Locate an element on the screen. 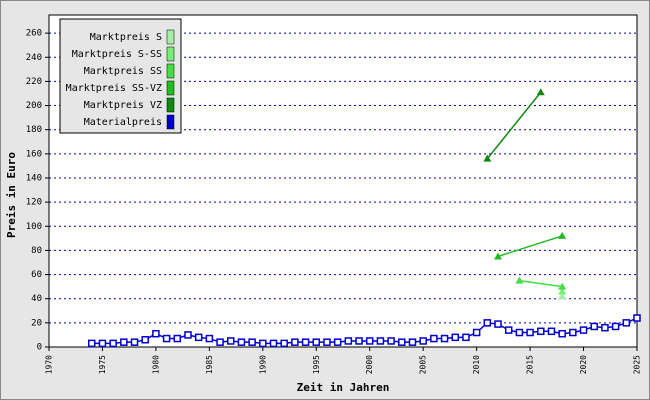  x-tick-label: 2010 is located at coordinates (476, 364).